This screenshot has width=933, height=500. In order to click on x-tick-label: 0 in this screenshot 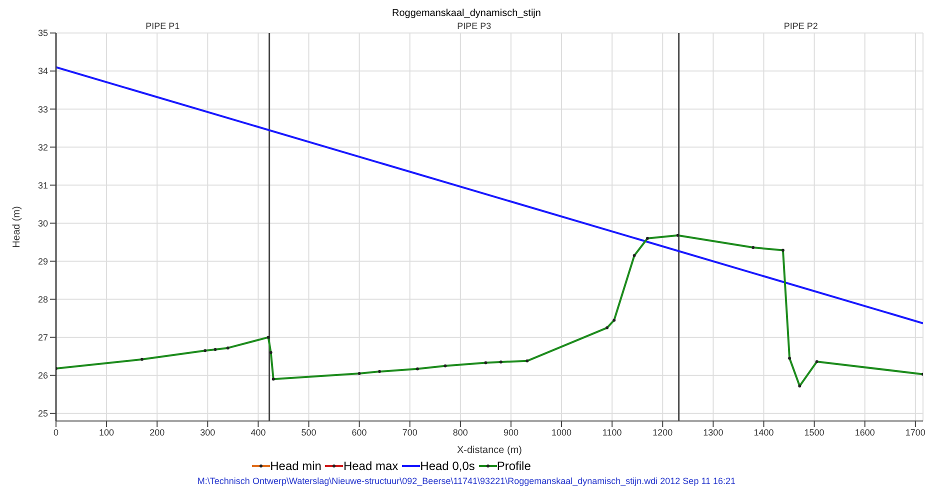, I will do `click(56, 432)`.